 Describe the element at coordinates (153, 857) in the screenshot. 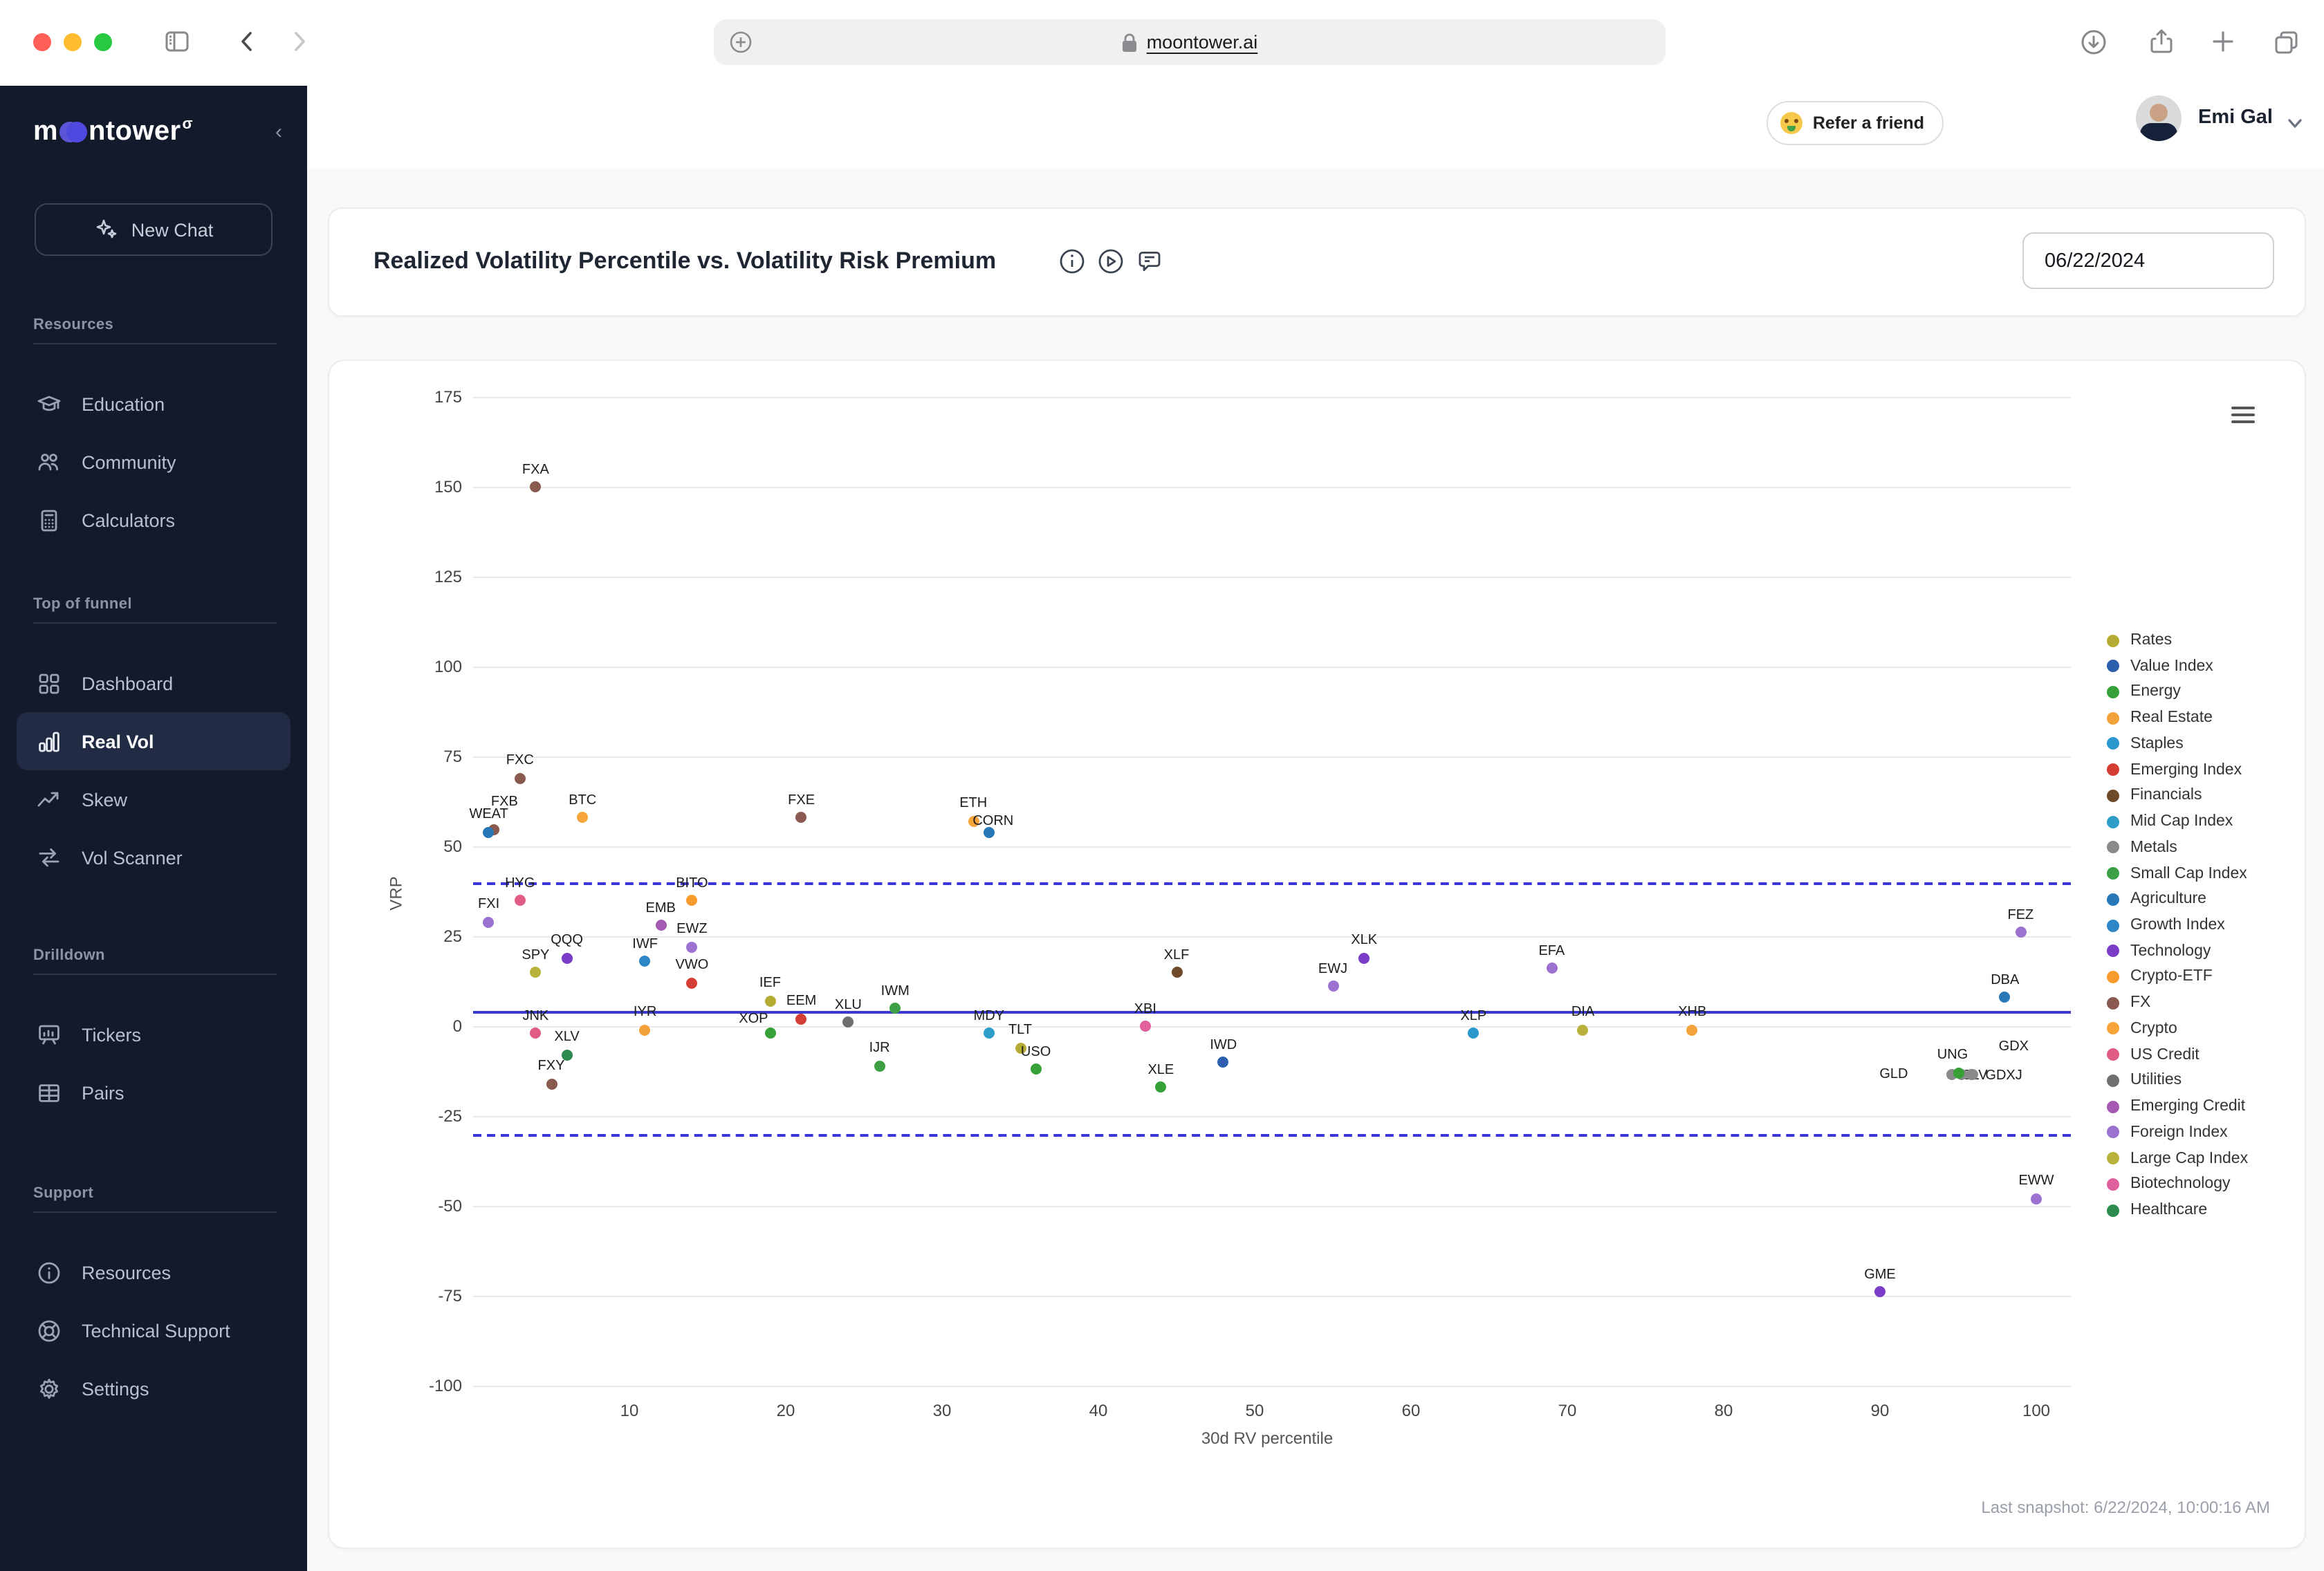

I see `sidebar-item-vol-scanner: Vol Scanner` at that location.